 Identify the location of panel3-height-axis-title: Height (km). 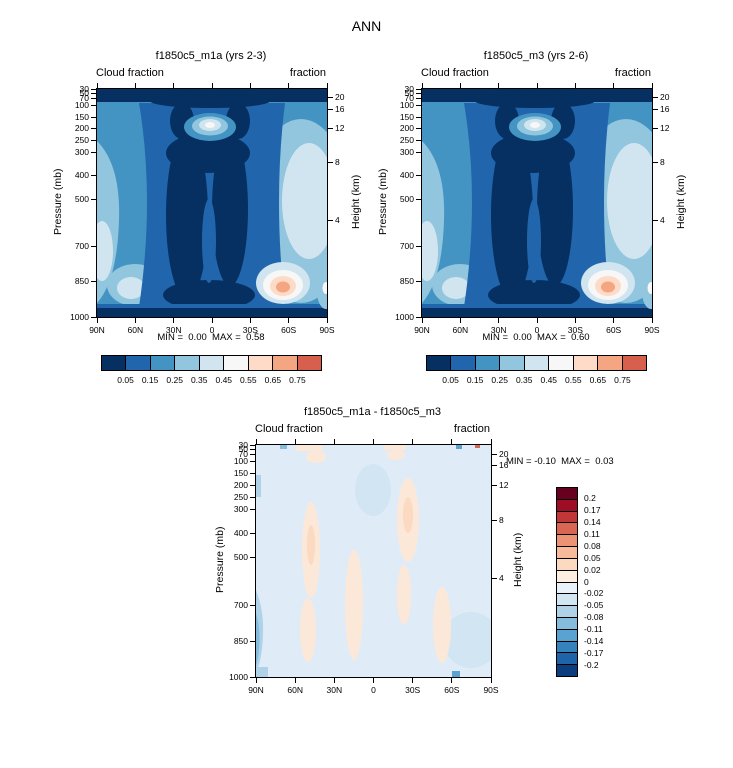
(518, 560).